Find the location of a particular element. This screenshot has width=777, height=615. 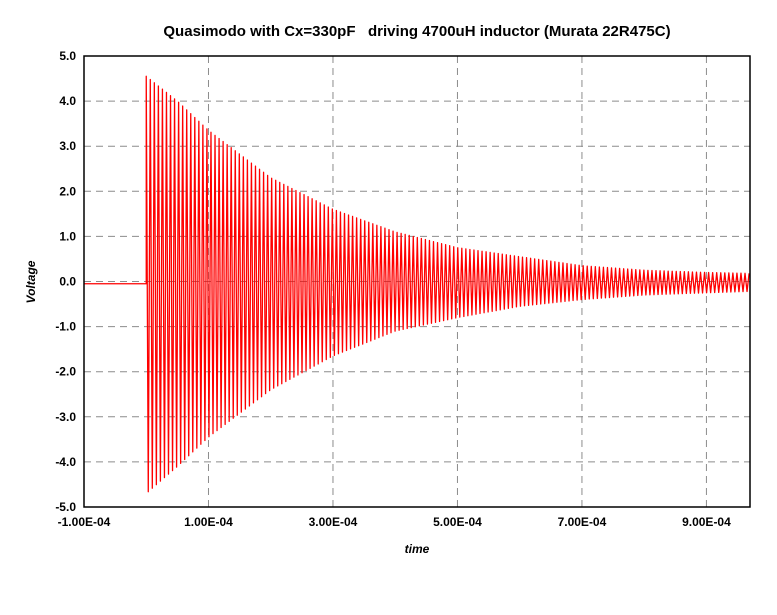

y-tick-label: 3.0 is located at coordinates (67, 146).